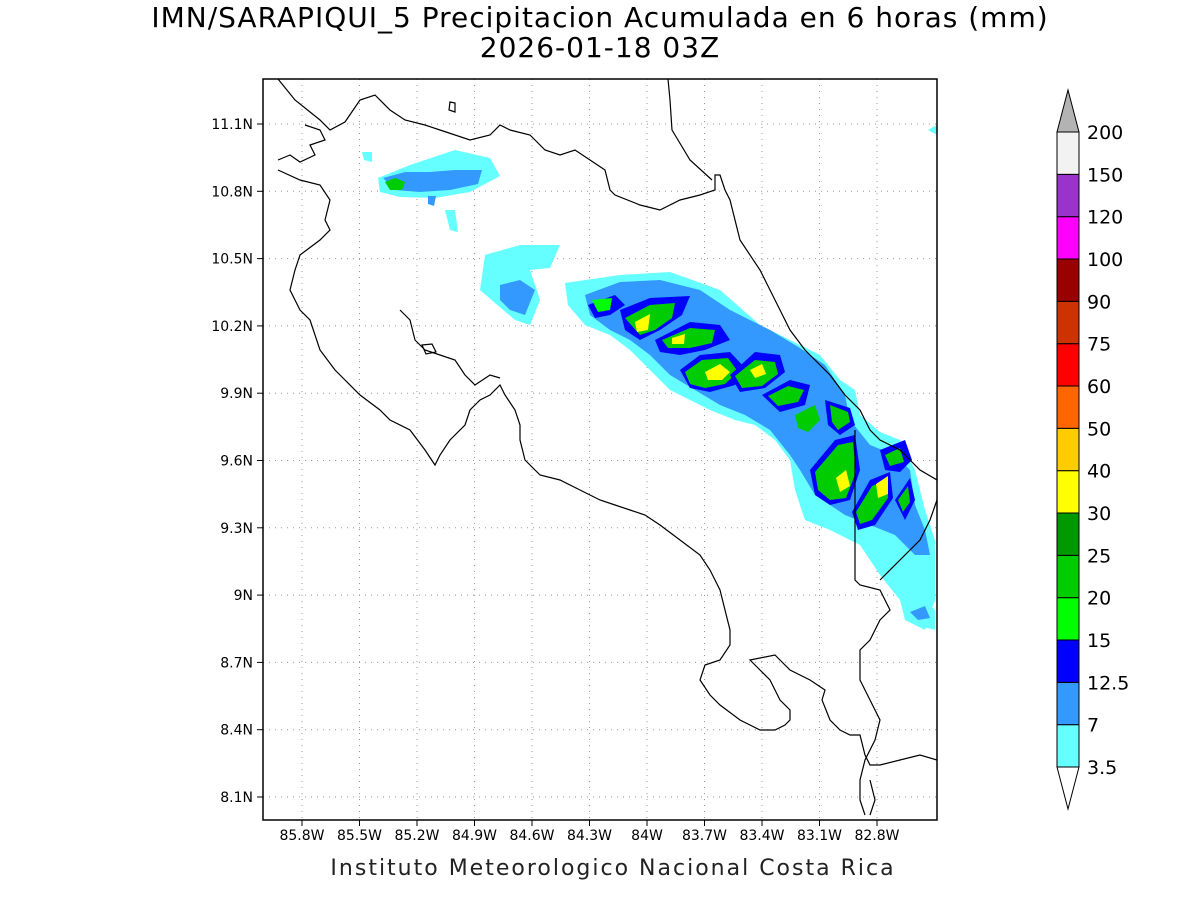  Describe the element at coordinates (236, 663) in the screenshot. I see `lat-tick-label: 8.7N` at that location.